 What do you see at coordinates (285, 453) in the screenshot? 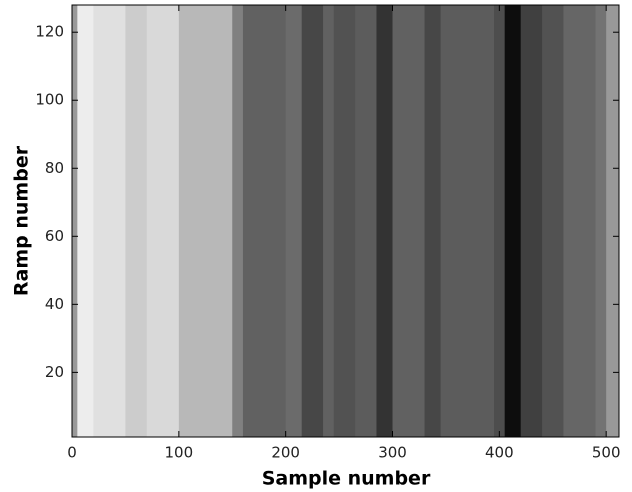
I see `x-tick-label: 200` at bounding box center [285, 453].